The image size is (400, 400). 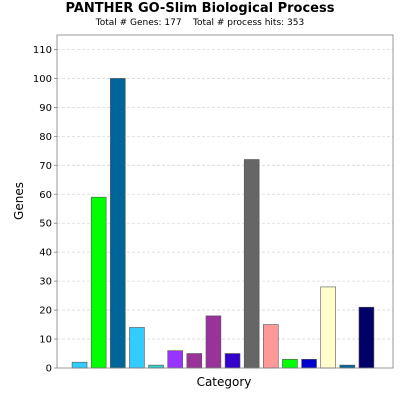 I want to click on y-tick-label: 70, so click(x=45, y=166).